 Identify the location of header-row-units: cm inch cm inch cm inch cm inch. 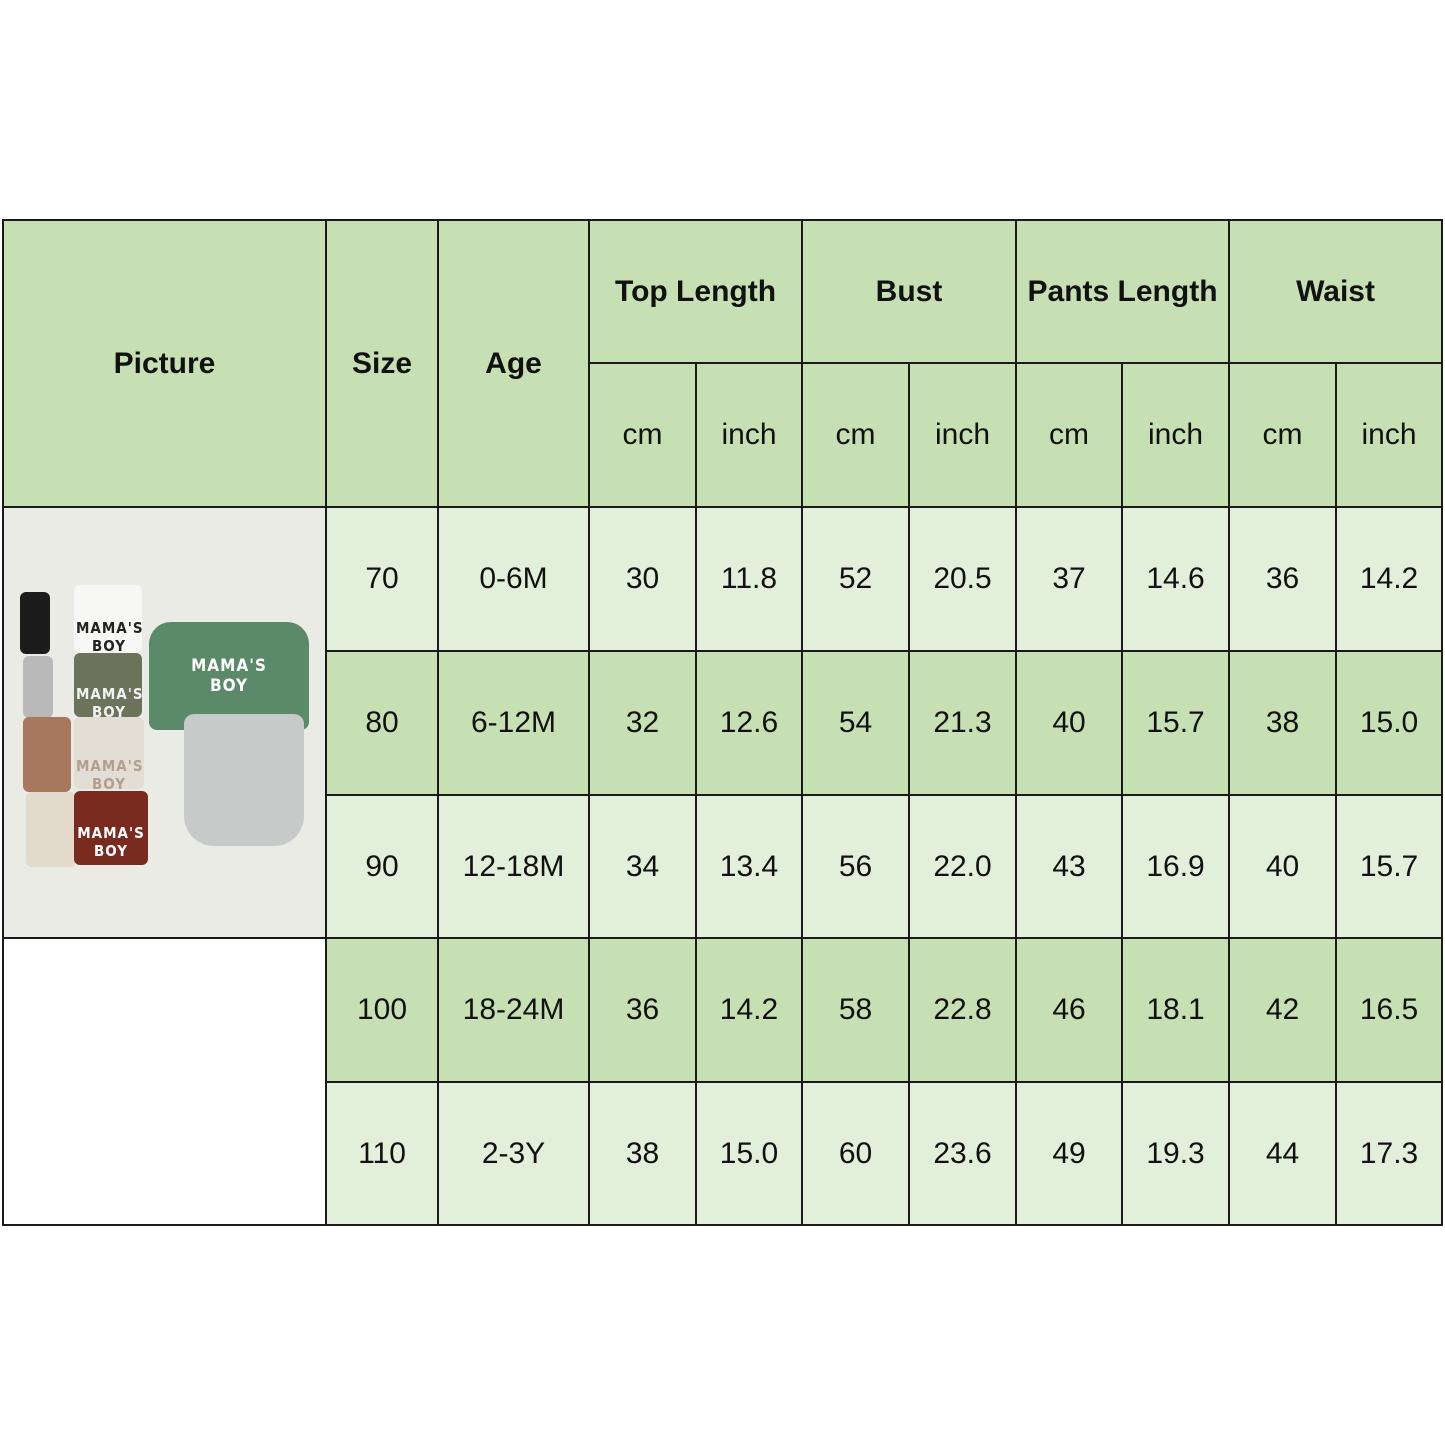
(723, 435).